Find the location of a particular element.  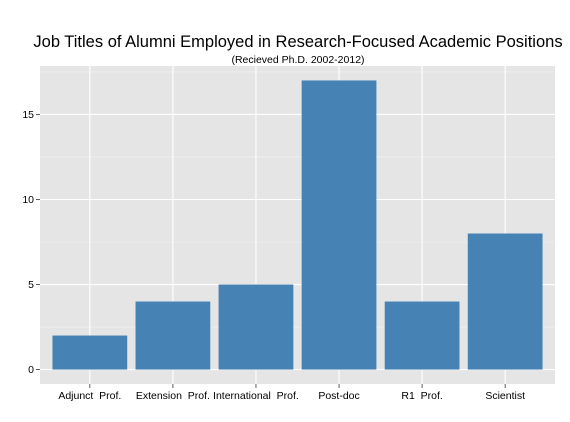

x-tick-label: Adjunct Prof. is located at coordinates (89, 396).